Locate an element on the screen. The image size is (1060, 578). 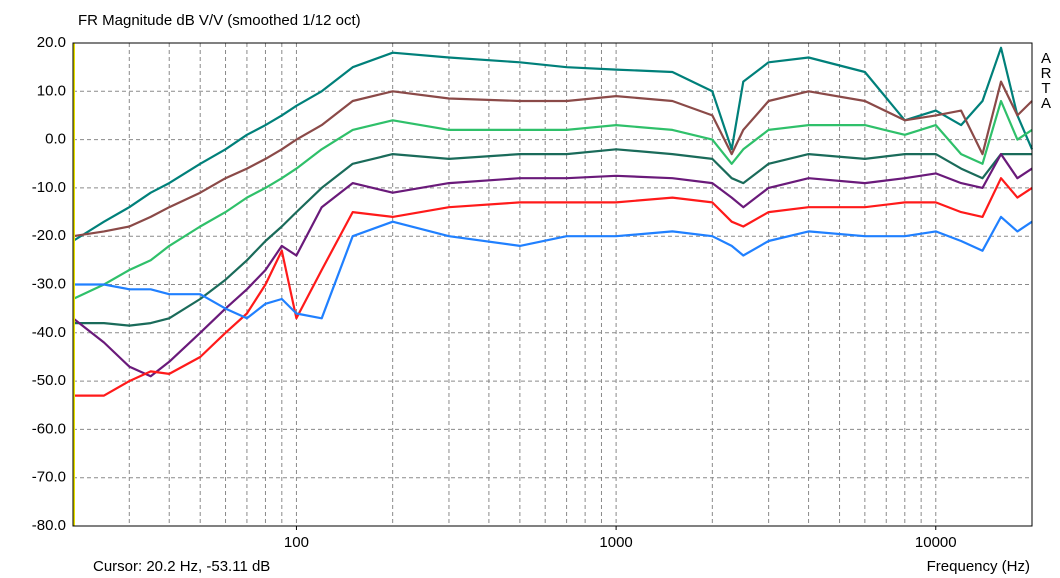
chart-title: FR Magnitude dB V/V (smoothed 1/12 oct) is located at coordinates (219, 20).